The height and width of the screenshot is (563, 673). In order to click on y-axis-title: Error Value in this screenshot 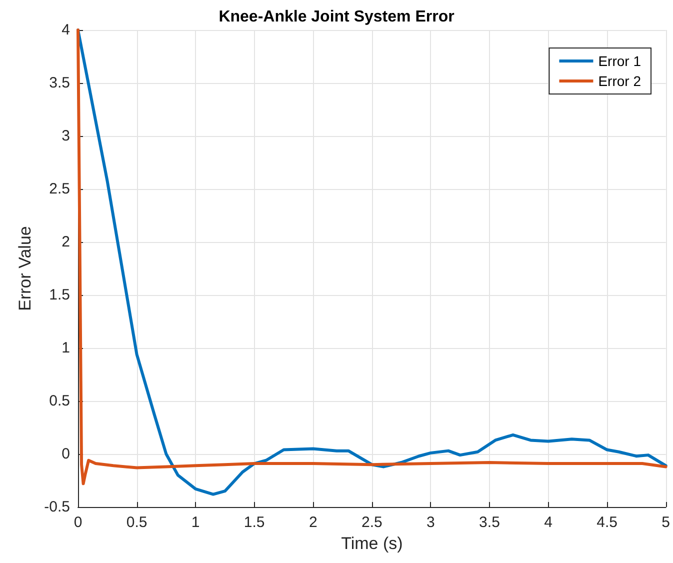, I will do `click(24, 268)`.